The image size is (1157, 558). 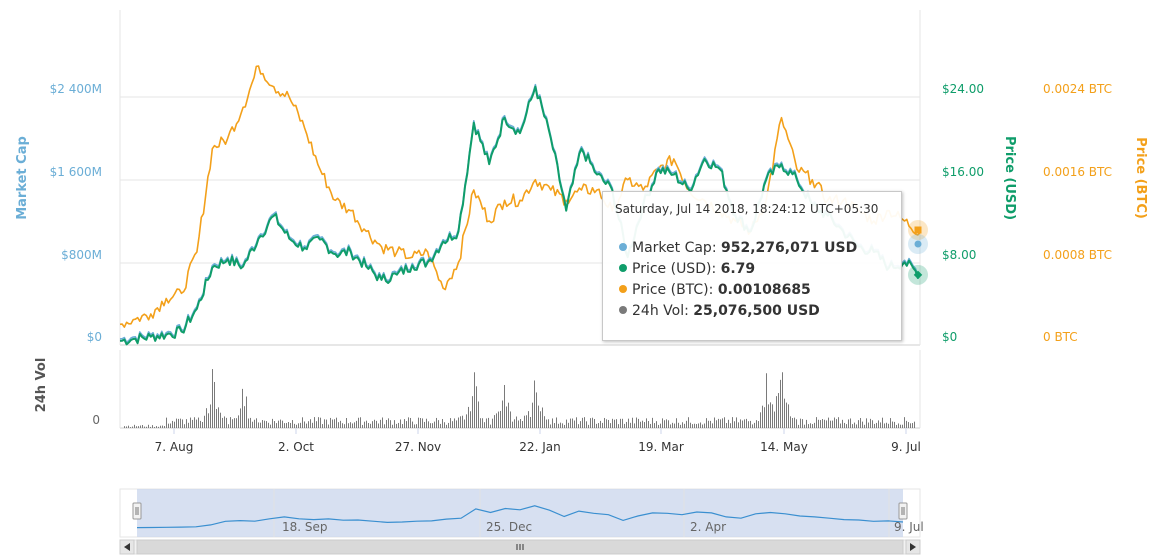 I want to click on vol-tick-0: 0, so click(x=96, y=420).